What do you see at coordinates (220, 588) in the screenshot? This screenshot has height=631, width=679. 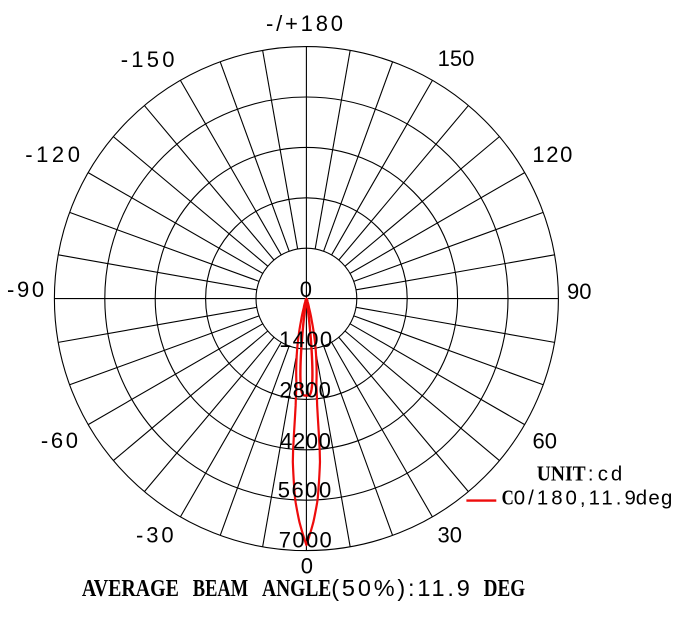 I see `svg-text: BEAM` at bounding box center [220, 588].